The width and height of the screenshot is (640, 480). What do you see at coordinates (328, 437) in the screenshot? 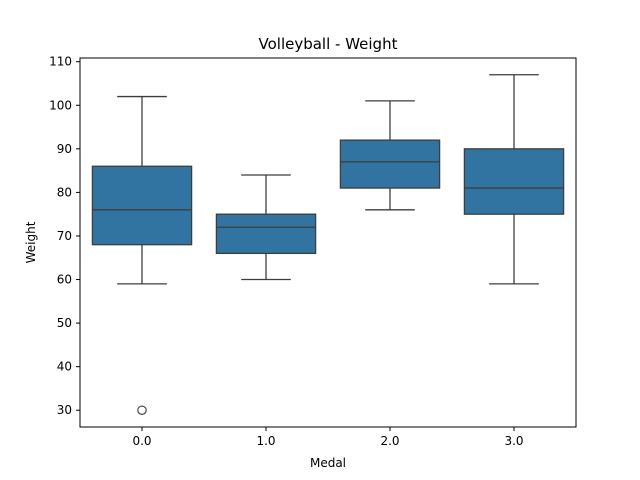
I see `x-axis-ticks: 0.0 1.0 2.0 3.0` at bounding box center [328, 437].